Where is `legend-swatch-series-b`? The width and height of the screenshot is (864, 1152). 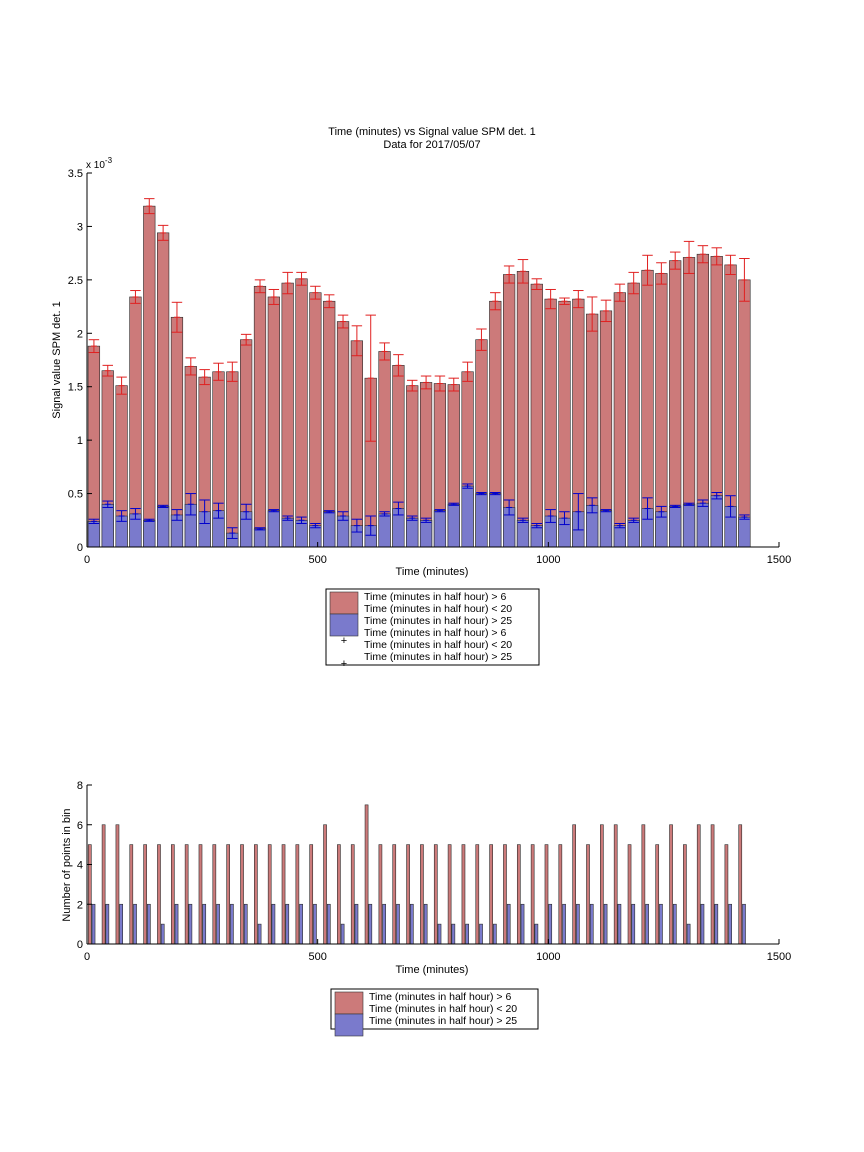
legend-swatch-series-b is located at coordinates (349, 1025).